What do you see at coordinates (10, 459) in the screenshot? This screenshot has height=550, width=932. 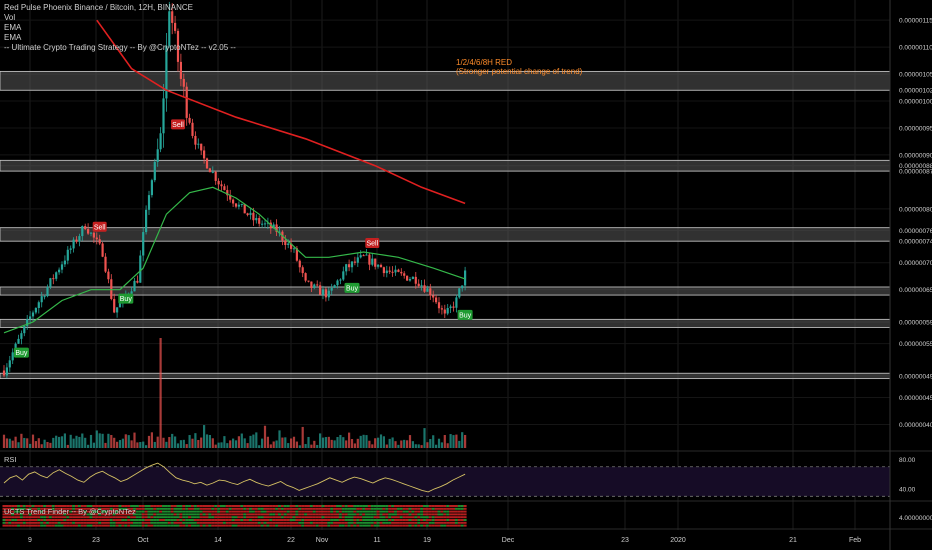 I see `rsi-pane-label: RSI` at bounding box center [10, 459].